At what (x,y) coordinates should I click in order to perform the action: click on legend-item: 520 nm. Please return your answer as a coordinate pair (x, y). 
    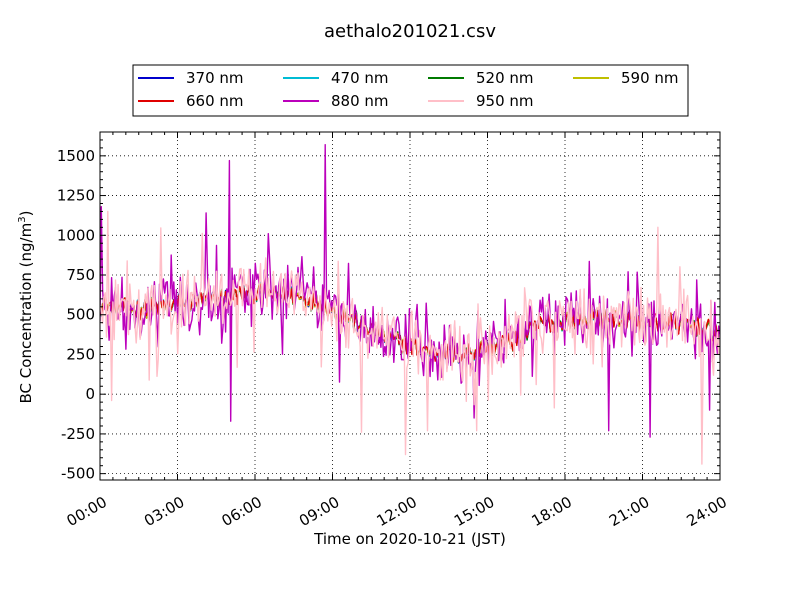
    Looking at the image, I should click on (481, 78).